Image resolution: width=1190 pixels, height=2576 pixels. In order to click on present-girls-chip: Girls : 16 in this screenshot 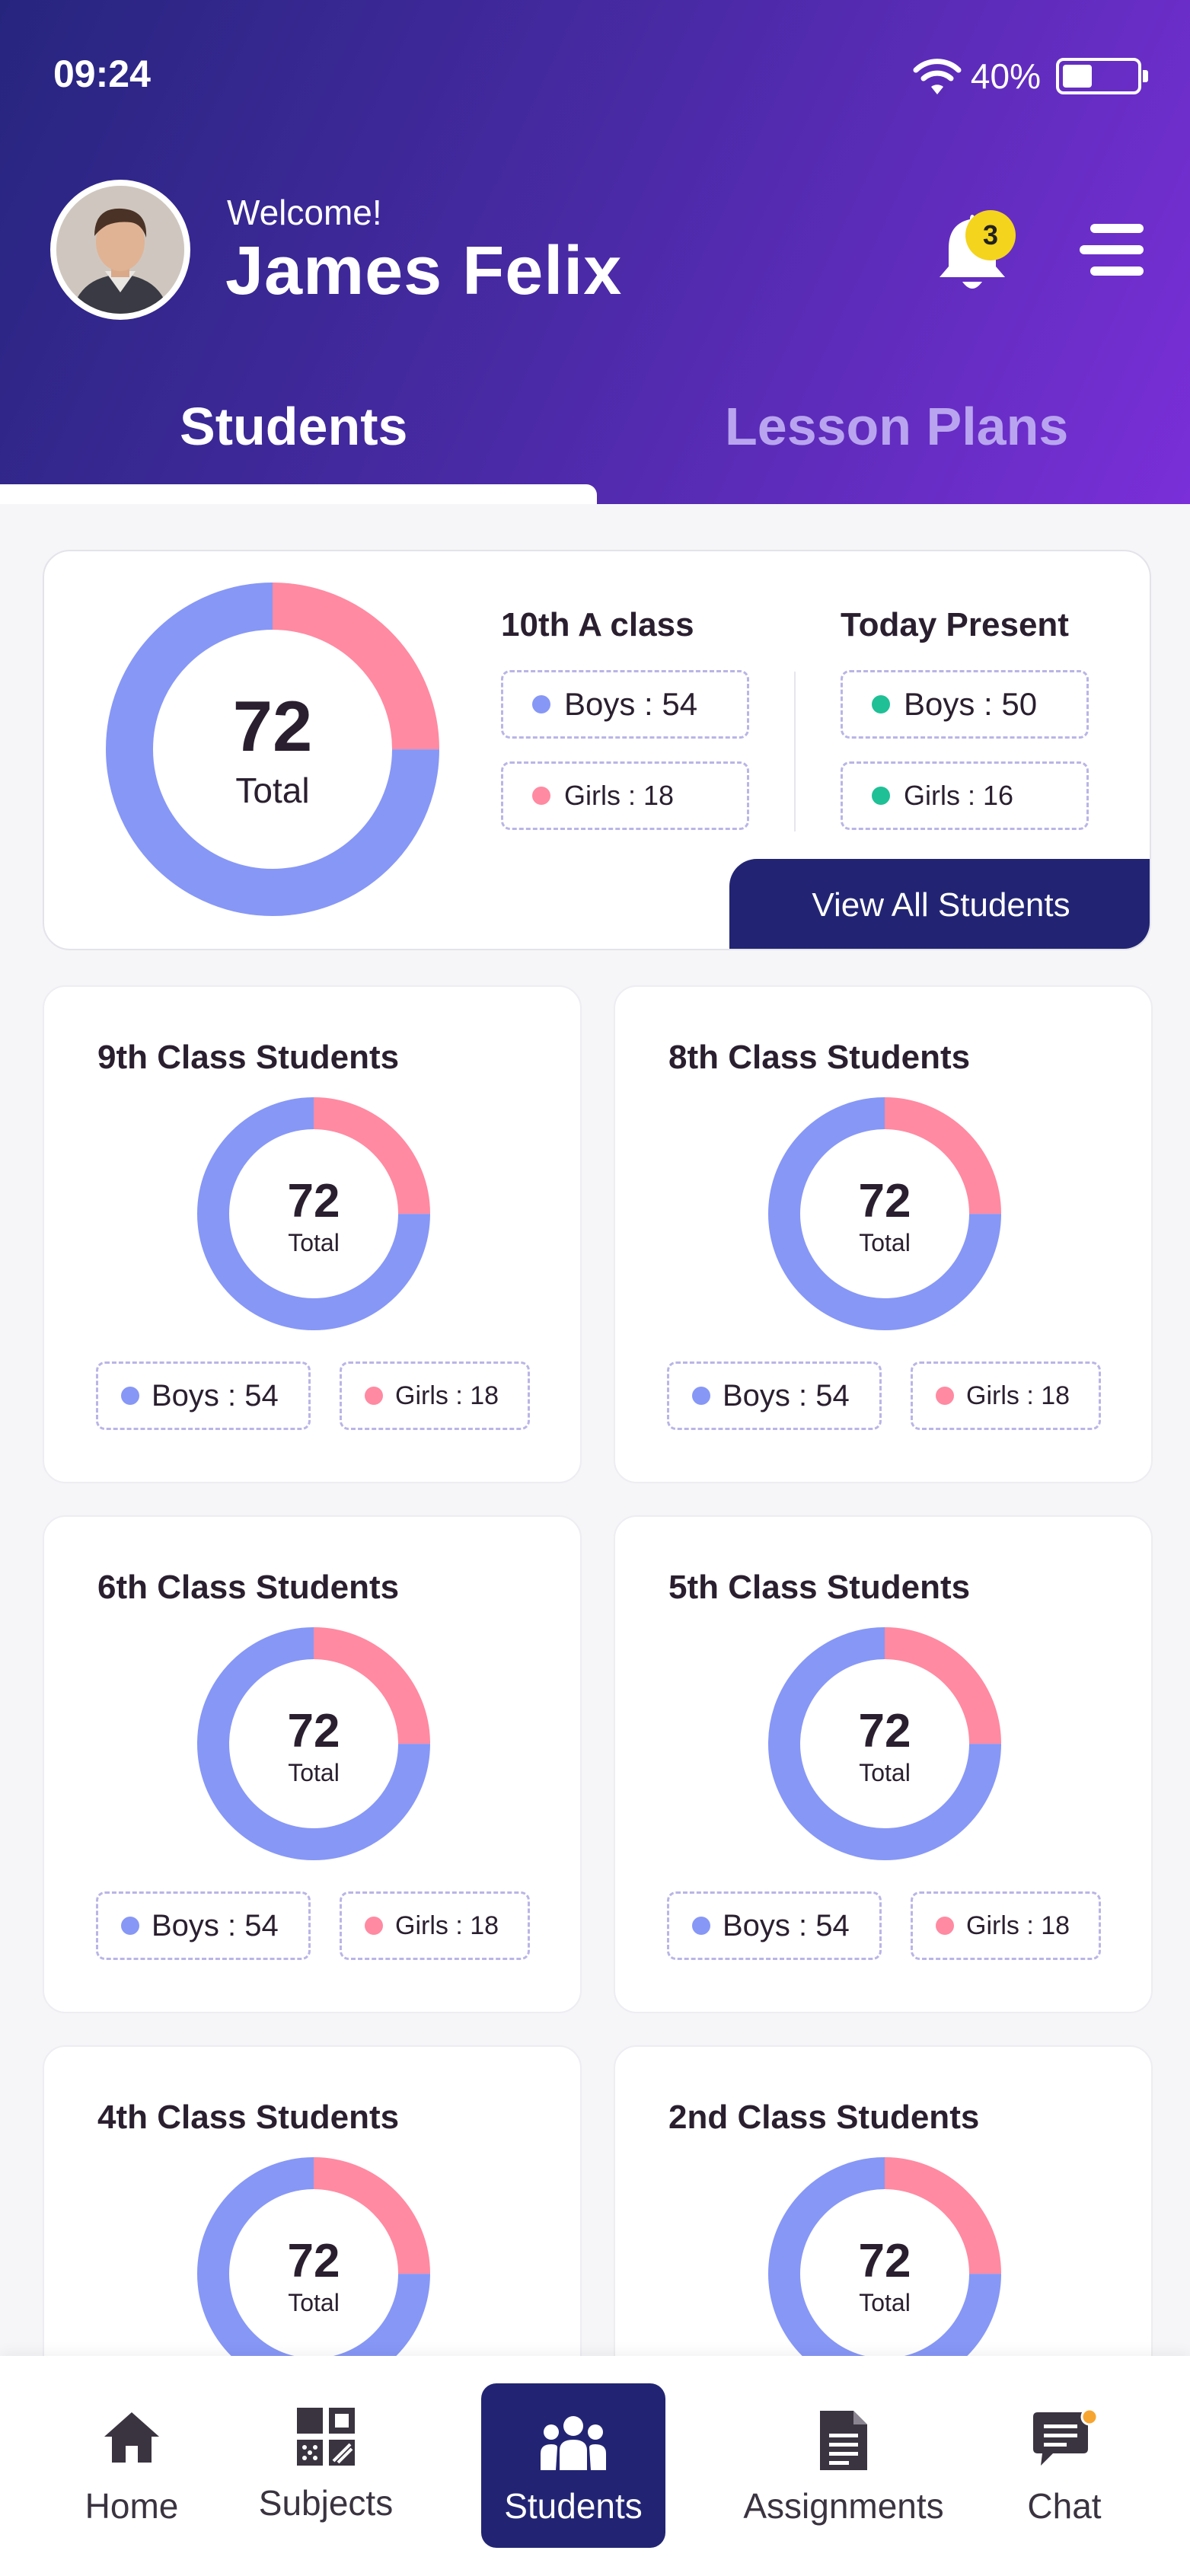, I will do `click(965, 795)`.